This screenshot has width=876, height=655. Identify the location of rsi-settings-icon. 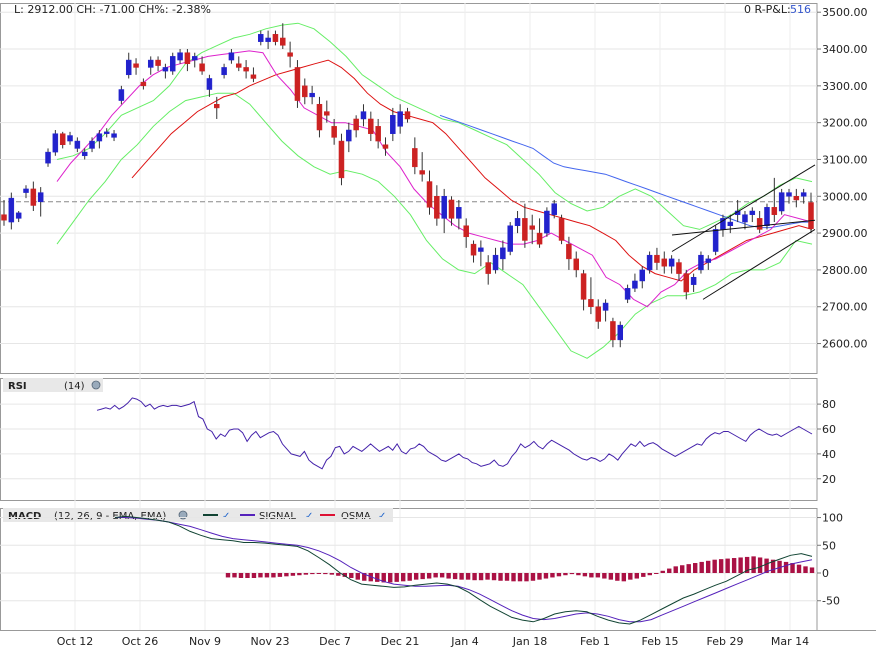
(96, 385).